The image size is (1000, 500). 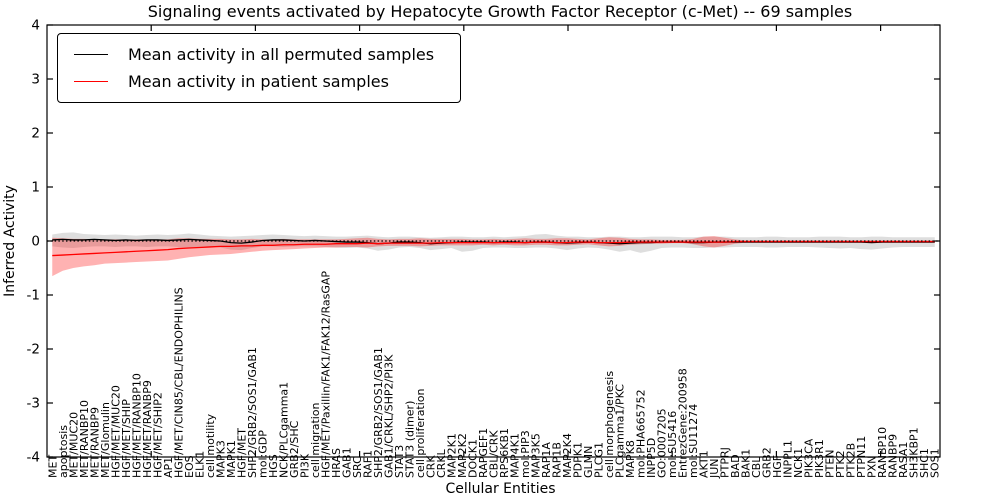 What do you see at coordinates (33, 404) in the screenshot?
I see `y-tick-label: -3` at bounding box center [33, 404].